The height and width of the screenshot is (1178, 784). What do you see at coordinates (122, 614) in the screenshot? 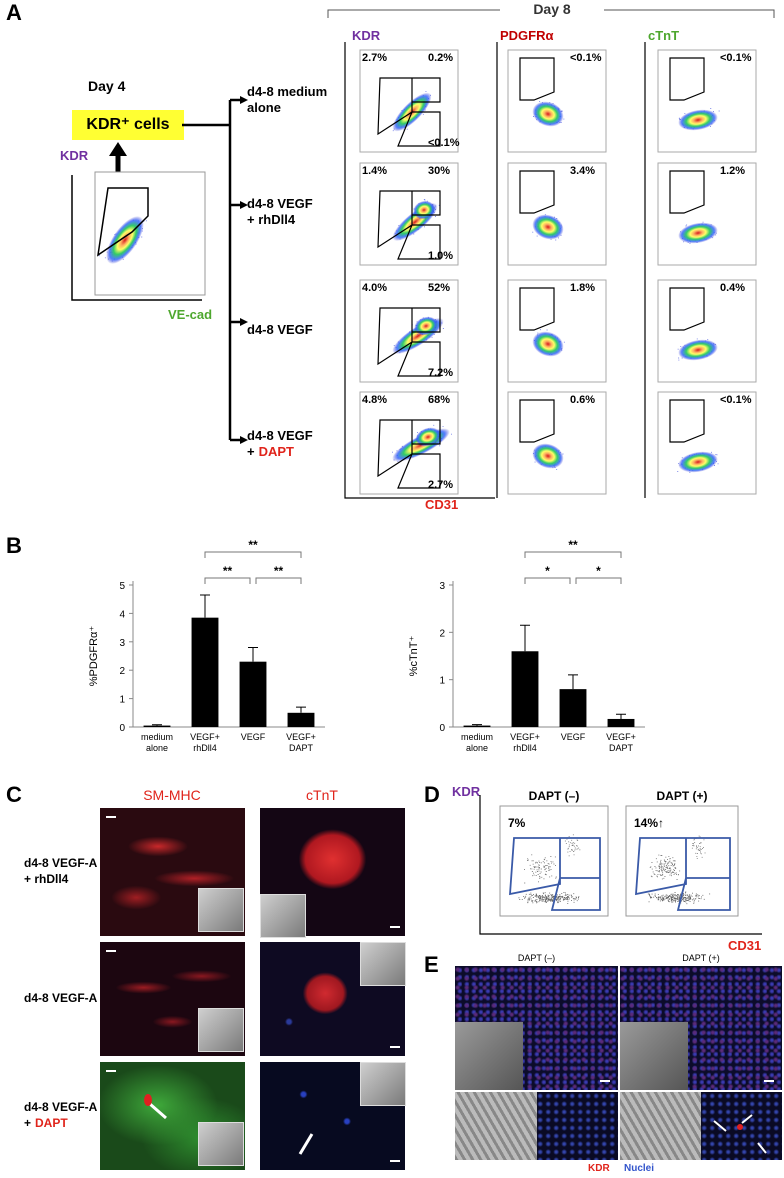
I see `y-tick-label: 4` at bounding box center [122, 614].